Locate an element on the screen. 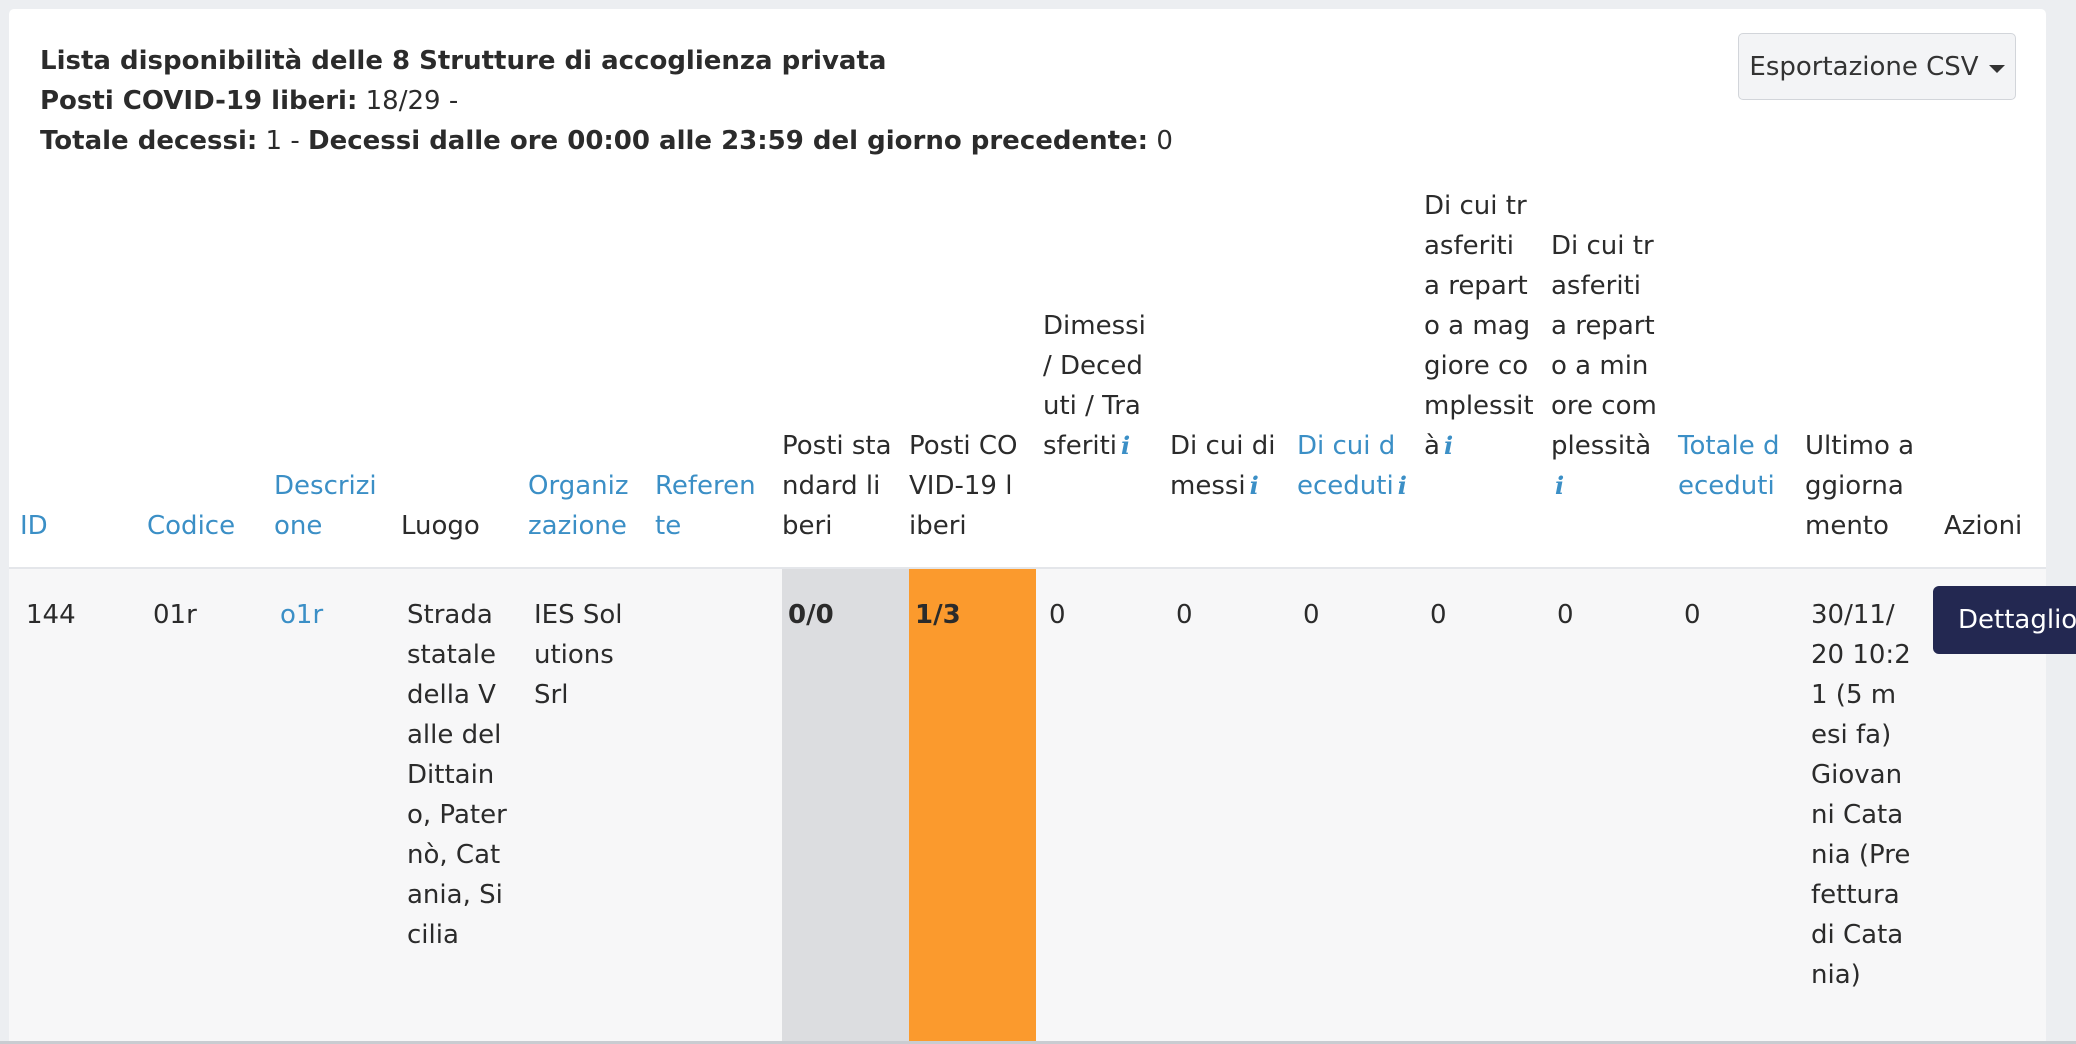  cell-descrizione-link: o1r is located at coordinates (302, 615).